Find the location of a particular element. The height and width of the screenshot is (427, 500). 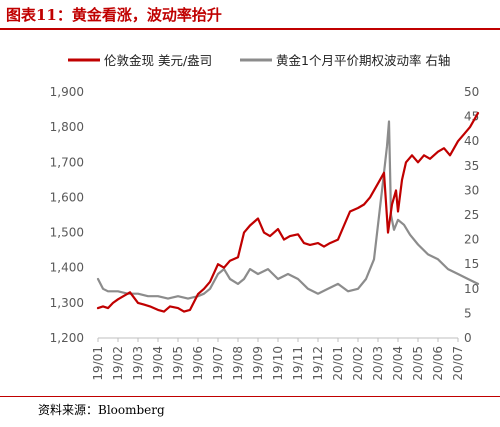

y-left-tick-label: 1,200 is located at coordinates (67, 338).